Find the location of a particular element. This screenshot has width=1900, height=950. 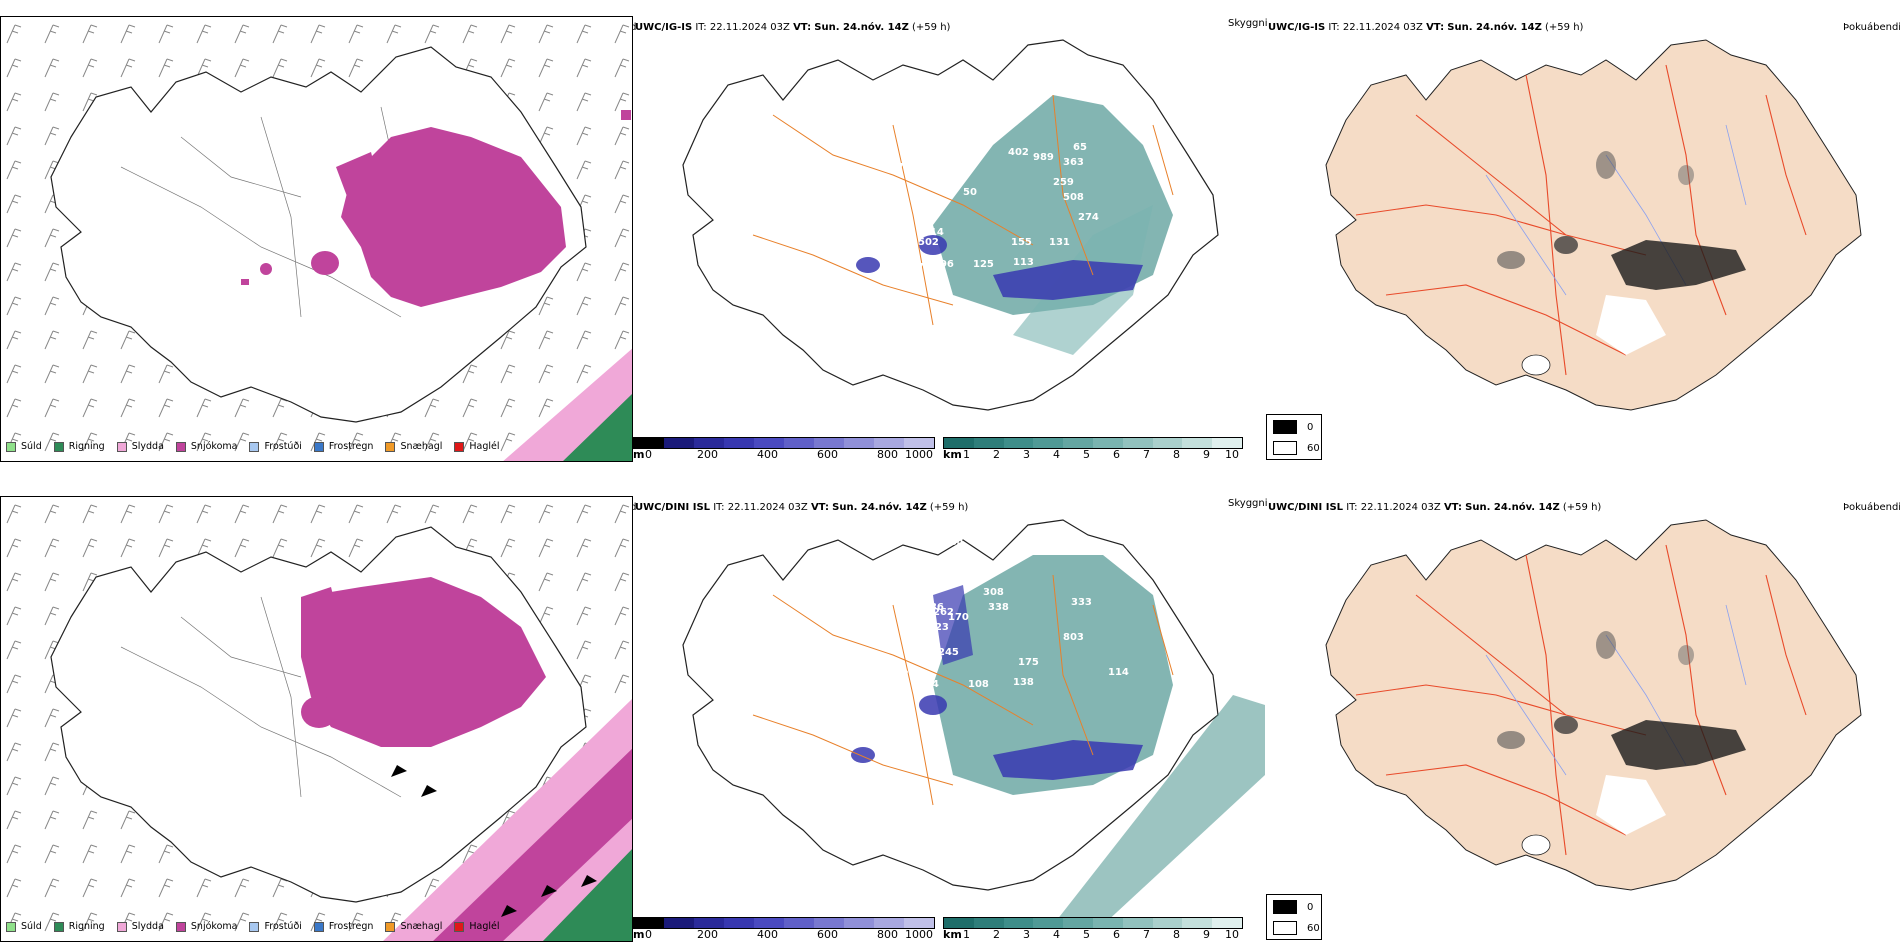

variable-name: Þokuábendi is located at coordinates (1871, 507).